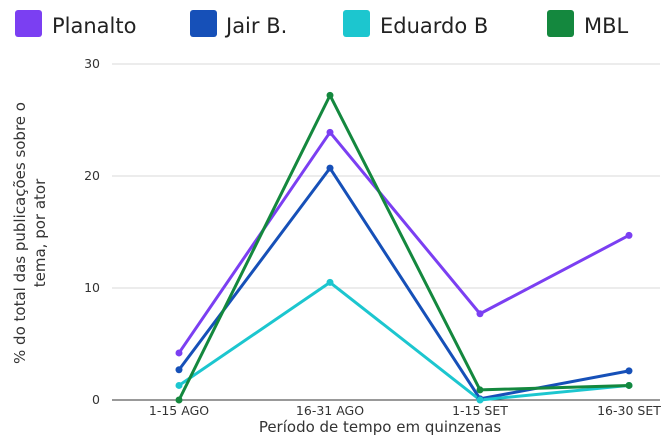 This screenshot has width=669, height=439. Describe the element at coordinates (480, 314) in the screenshot. I see `data-point-planalto-1-15-set` at that location.